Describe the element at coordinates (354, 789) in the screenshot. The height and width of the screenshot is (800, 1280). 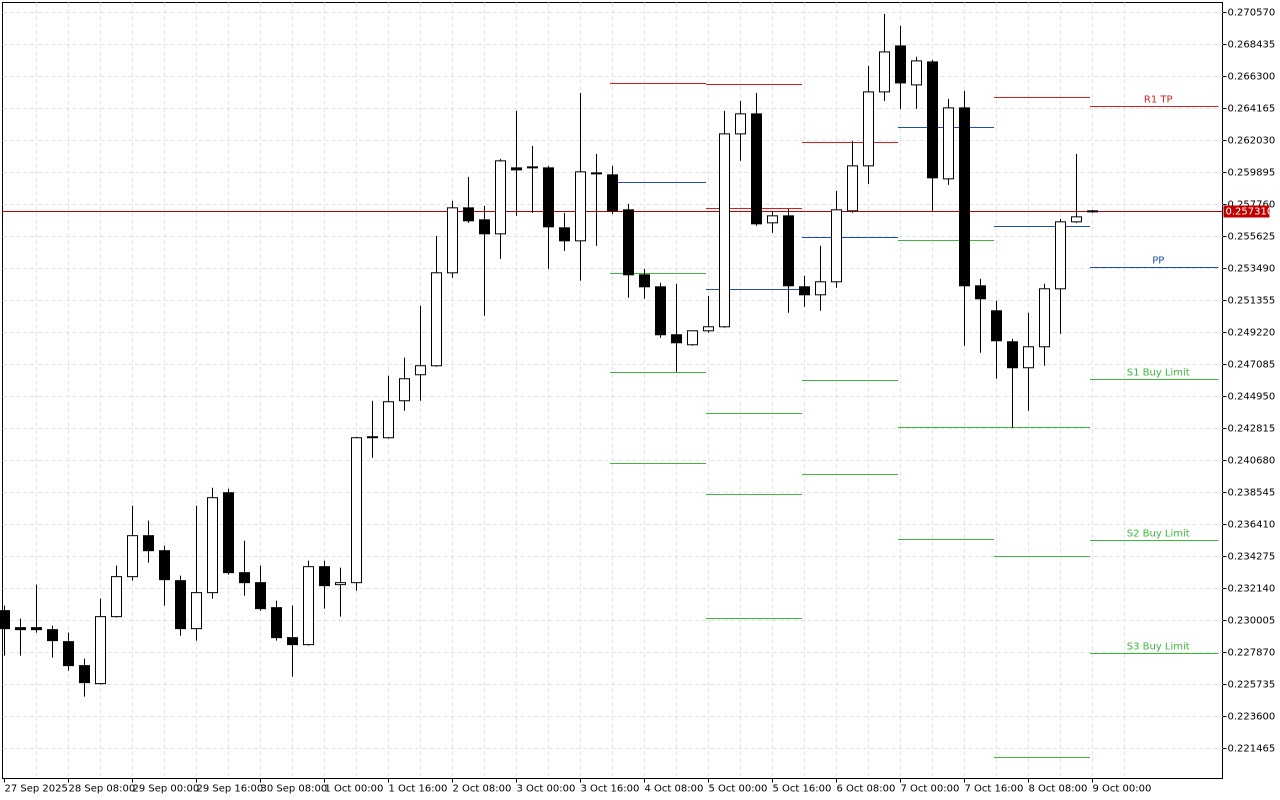
I see `x-tick-label: 1 Oct 00:00` at that location.